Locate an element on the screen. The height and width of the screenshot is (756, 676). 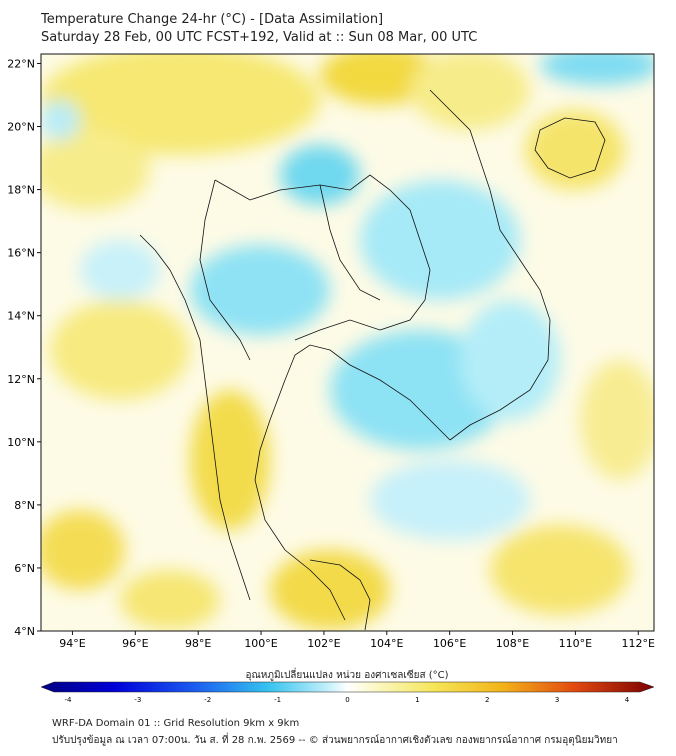
lon-tick-label: 100°E is located at coordinates (260, 643).